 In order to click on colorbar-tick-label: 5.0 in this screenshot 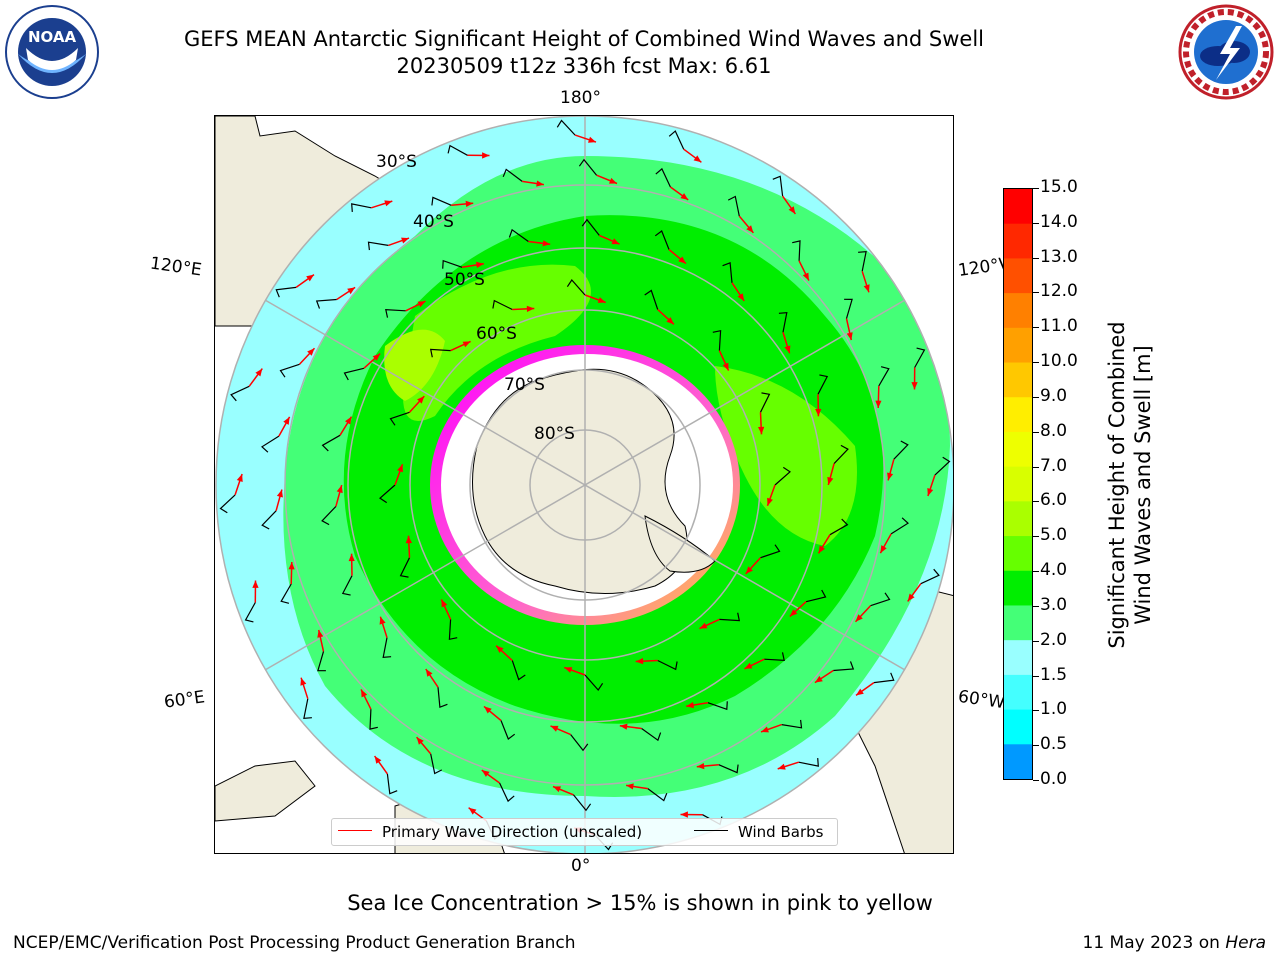, I will do `click(1054, 535)`.